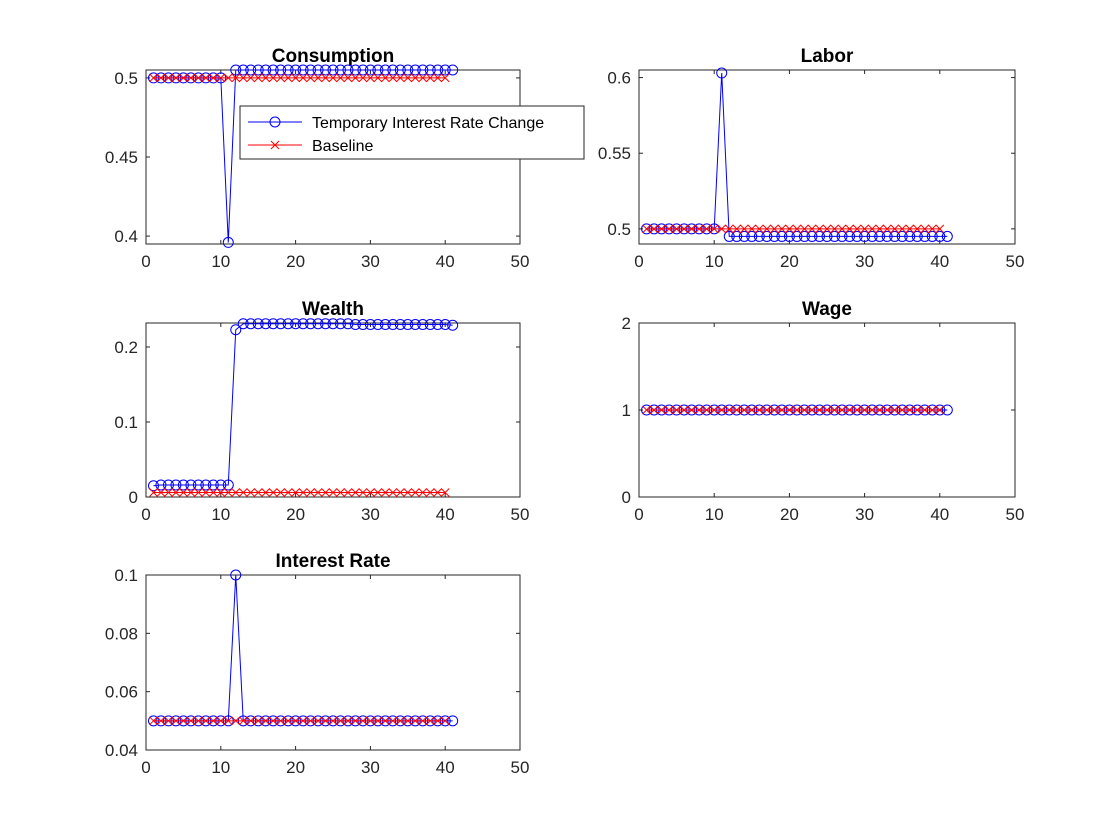 The image size is (1120, 840). What do you see at coordinates (275, 122) in the screenshot?
I see `legend-circle-marker` at bounding box center [275, 122].